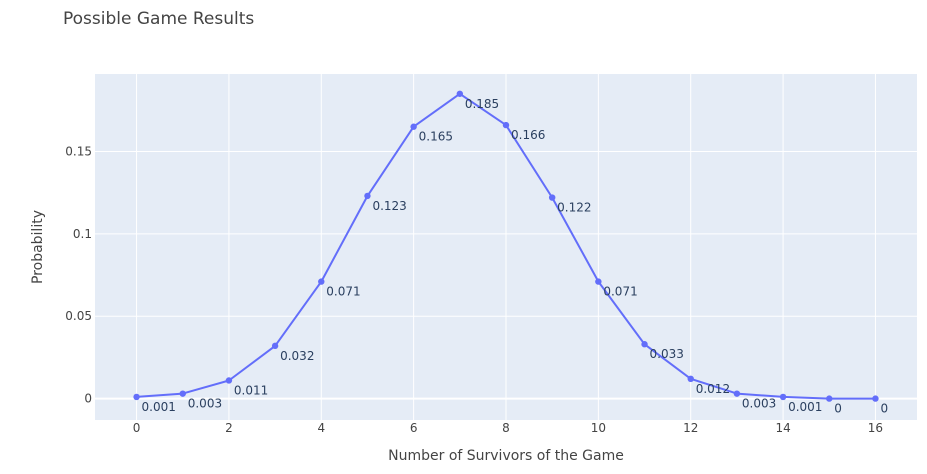 The image size is (927, 474). What do you see at coordinates (506, 456) in the screenshot?
I see `x-axis-title: Number of Survivors of the Game` at bounding box center [506, 456].